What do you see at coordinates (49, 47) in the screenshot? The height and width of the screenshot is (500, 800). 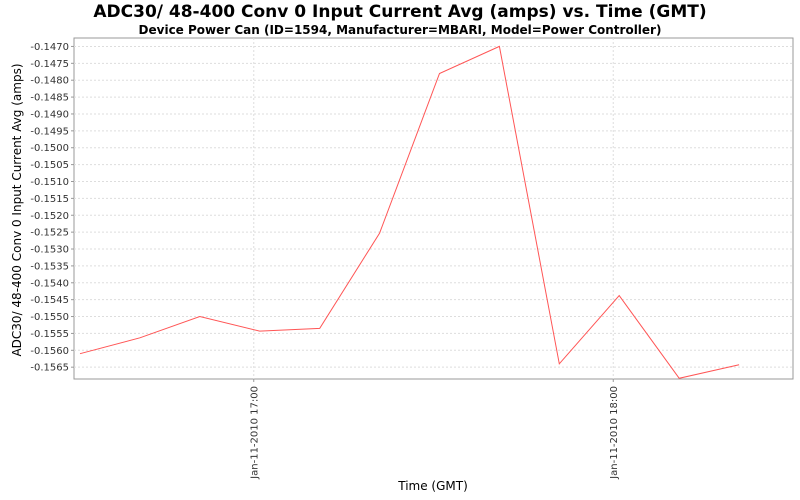 I see `y-tick-label: -0.1470` at bounding box center [49, 47].